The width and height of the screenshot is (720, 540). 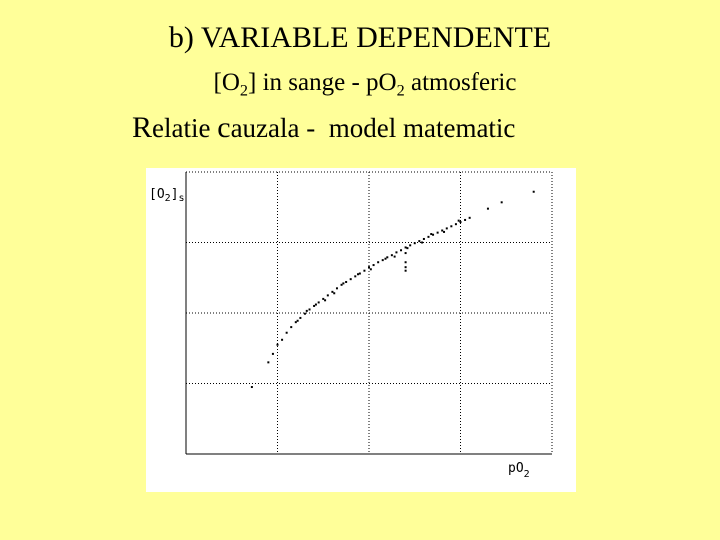 What do you see at coordinates (157, 194) in the screenshot?
I see `y-axis-label-main: [O` at bounding box center [157, 194].